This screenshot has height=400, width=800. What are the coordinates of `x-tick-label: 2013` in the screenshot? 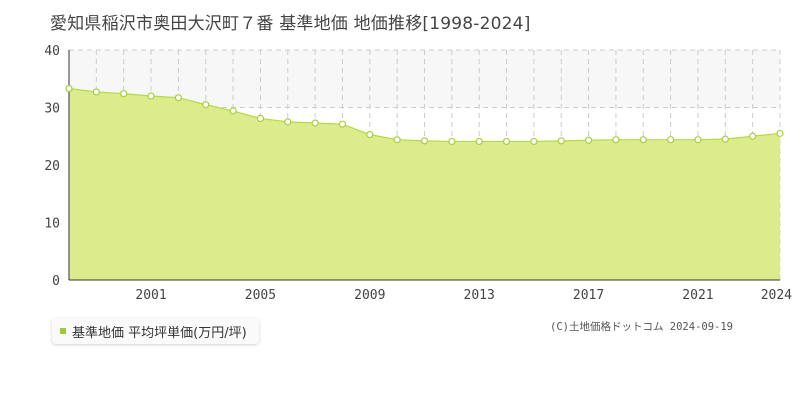 It's located at (479, 295).